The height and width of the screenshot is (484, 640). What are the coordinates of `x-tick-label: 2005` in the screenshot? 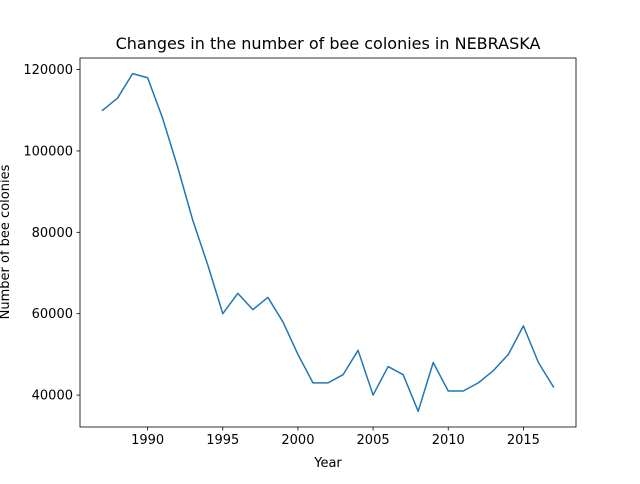 It's located at (373, 440).